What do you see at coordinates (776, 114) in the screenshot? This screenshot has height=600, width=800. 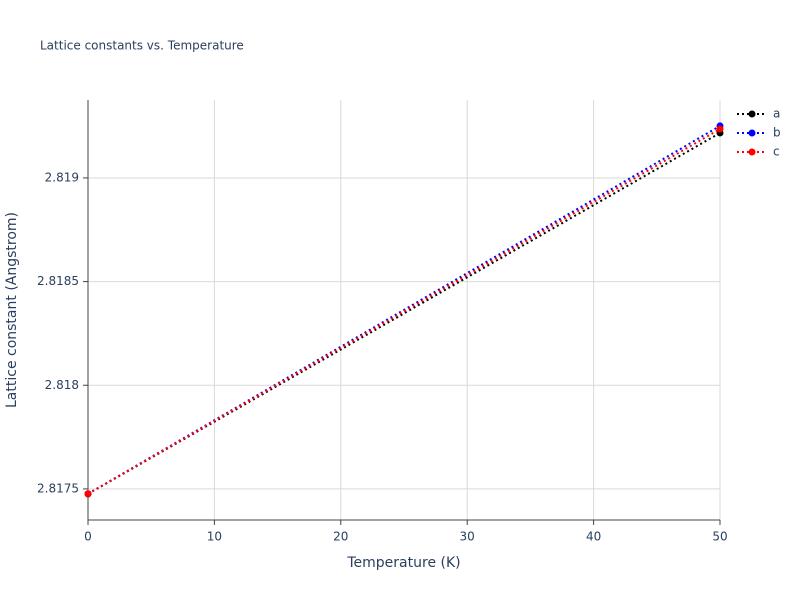 I see `legend-label: a` at bounding box center [776, 114].